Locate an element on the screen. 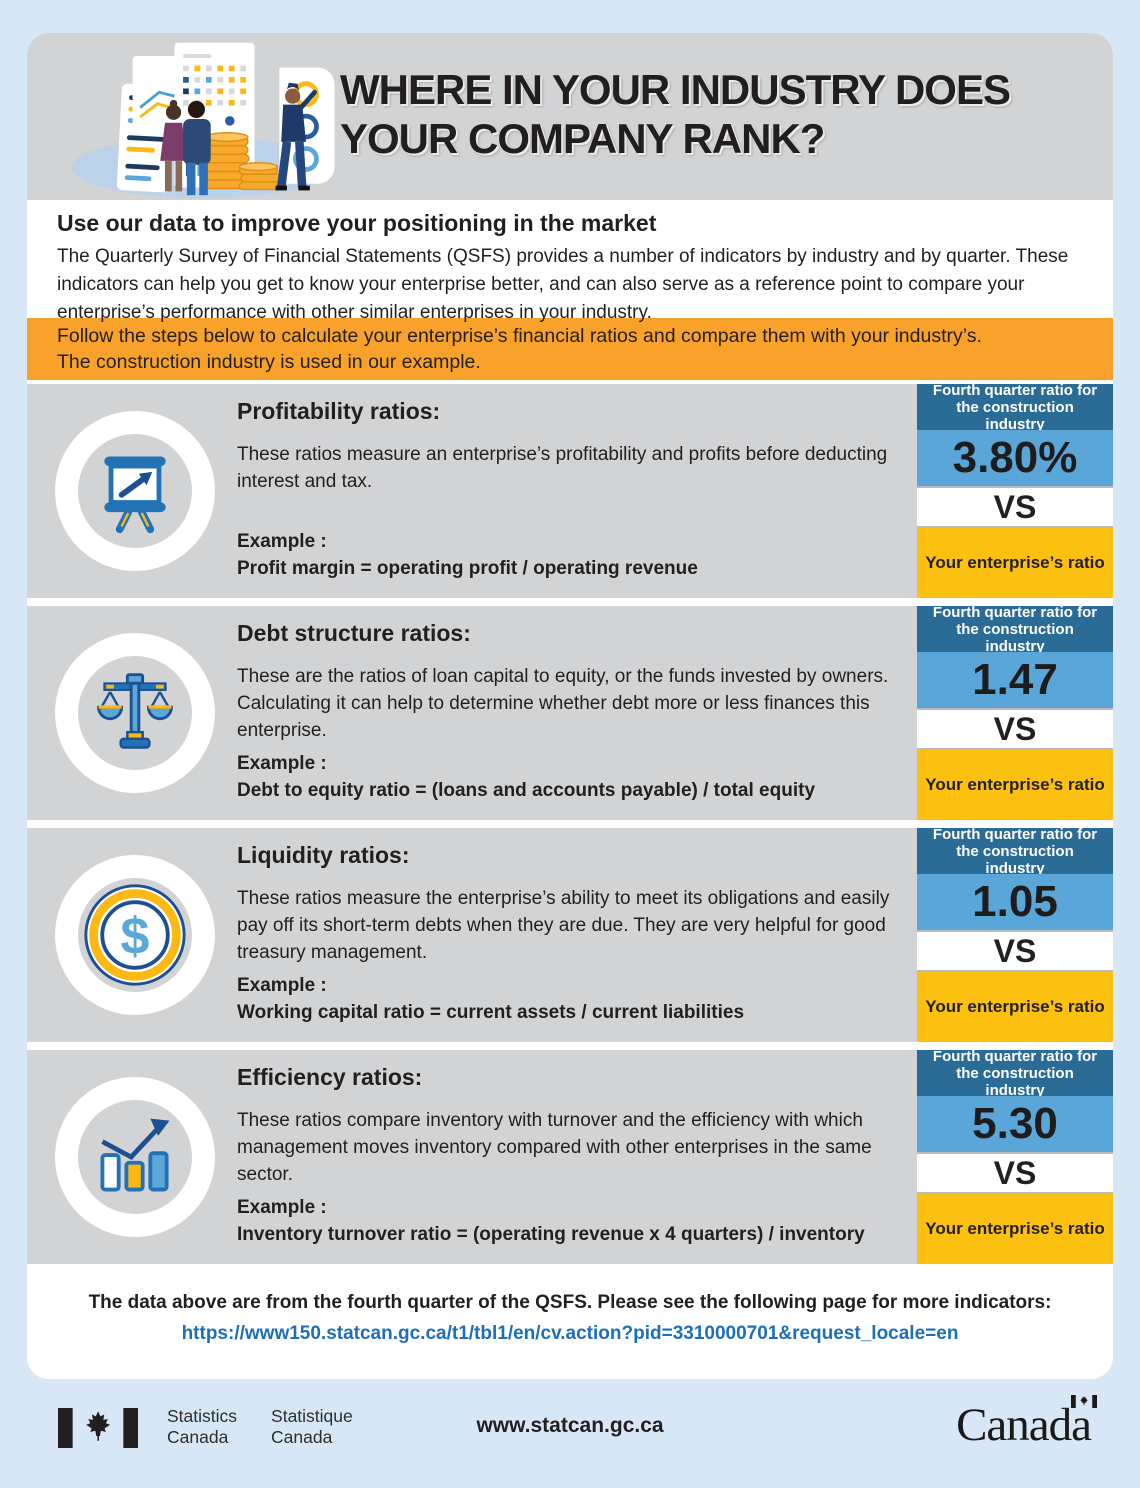 The height and width of the screenshot is (1488, 1140). statistics-canada-signature: Statistics Canada Statistique Canada is located at coordinates (222, 1427).